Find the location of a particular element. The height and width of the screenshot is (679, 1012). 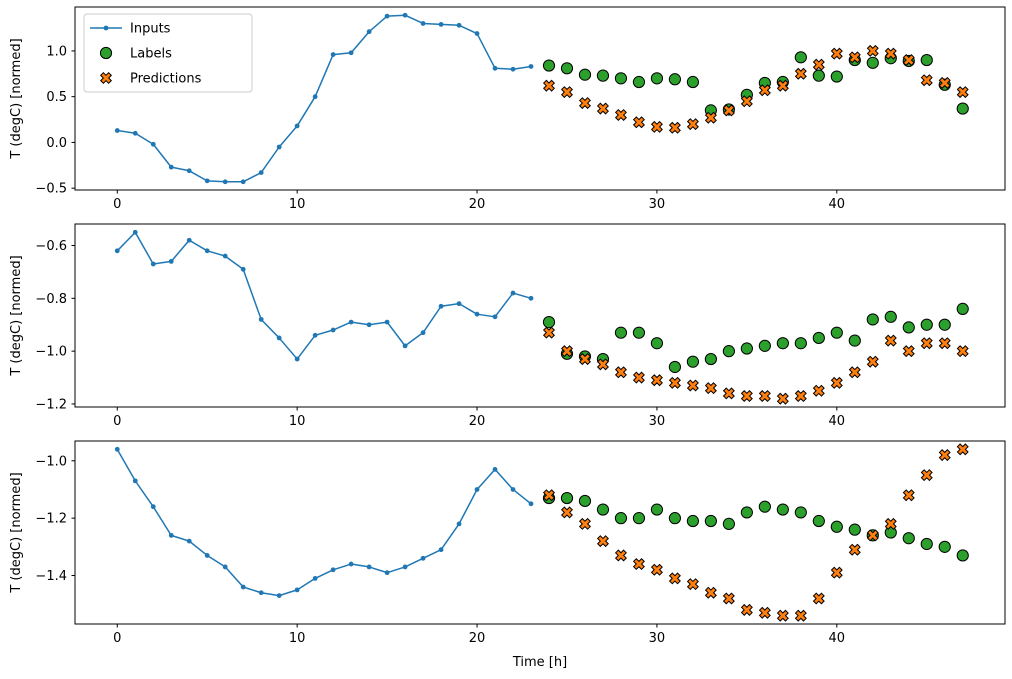

svg-text: −1.4 is located at coordinates (51, 576).